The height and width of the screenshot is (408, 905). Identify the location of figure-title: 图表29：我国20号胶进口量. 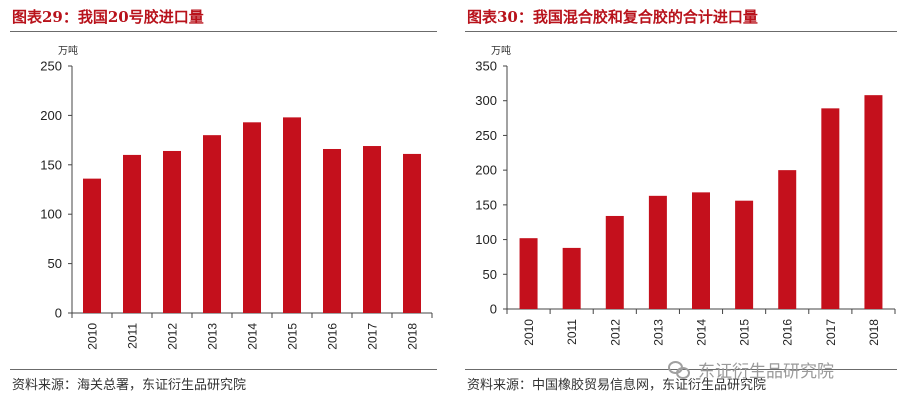
(108, 17).